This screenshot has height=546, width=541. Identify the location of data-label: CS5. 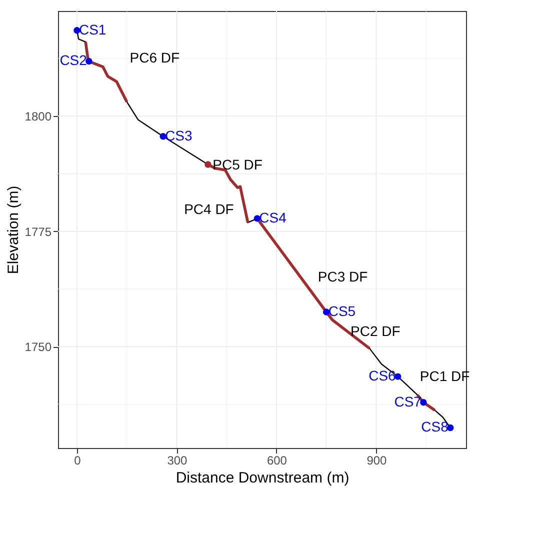
(342, 311).